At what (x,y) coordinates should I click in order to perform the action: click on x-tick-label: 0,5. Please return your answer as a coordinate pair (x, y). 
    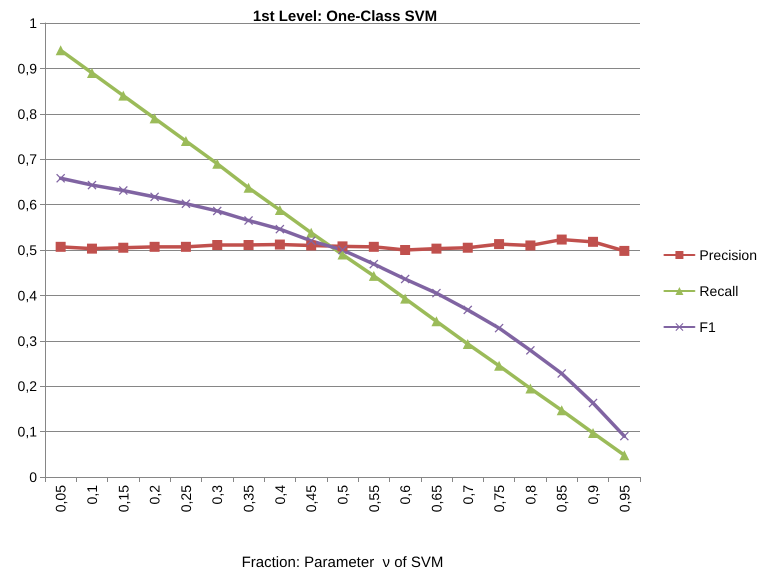
    Looking at the image, I should click on (342, 494).